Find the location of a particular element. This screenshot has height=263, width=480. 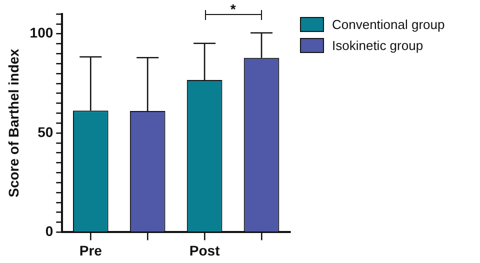

y-axis-title: Score of Barthel index is located at coordinates (13, 123).